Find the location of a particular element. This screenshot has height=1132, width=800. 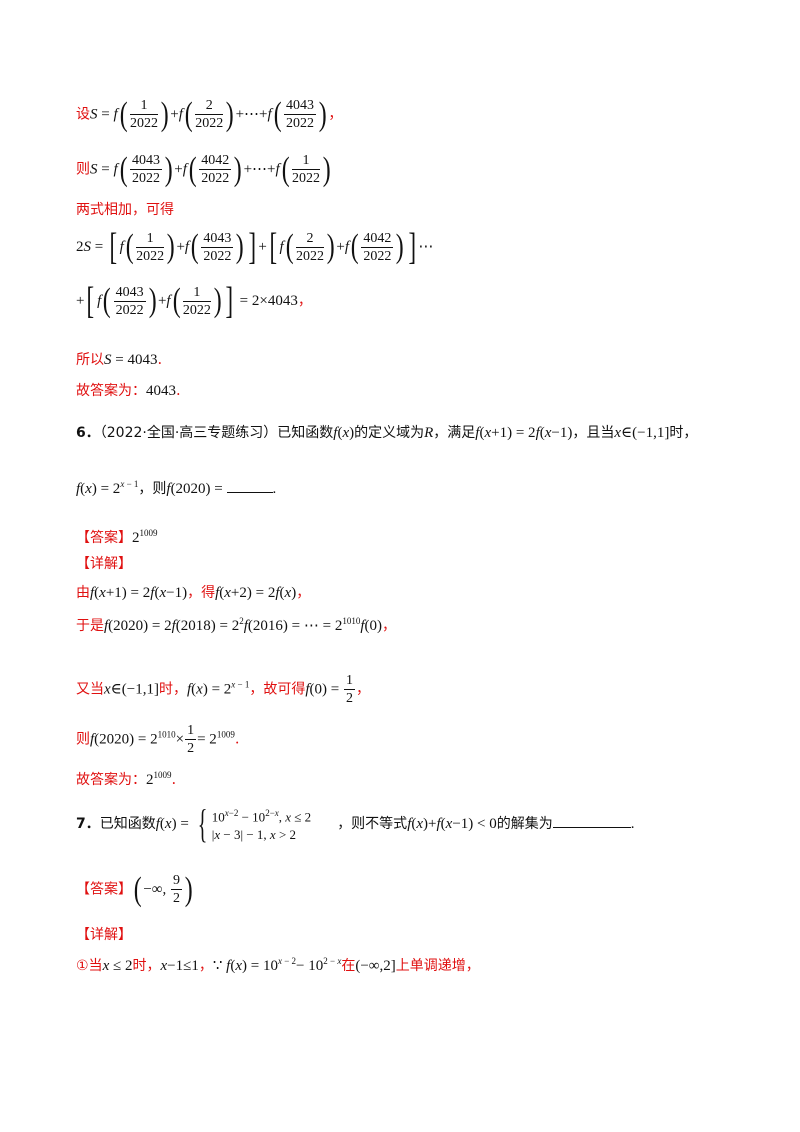

problem6-detail-5: 故答案为：21009. is located at coordinates (126, 779).